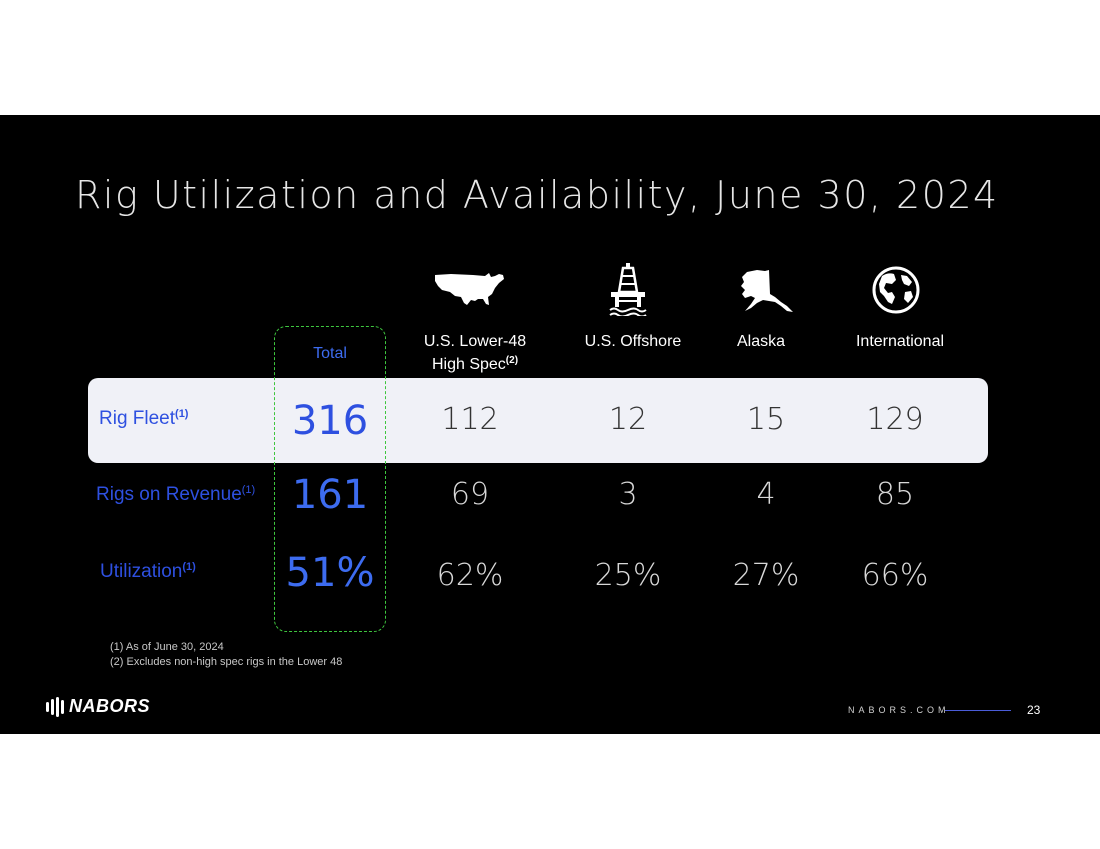 Image resolution: width=1100 pixels, height=849 pixels. What do you see at coordinates (330, 421) in the screenshot?
I see `total-rig-fleet: 316` at bounding box center [330, 421].